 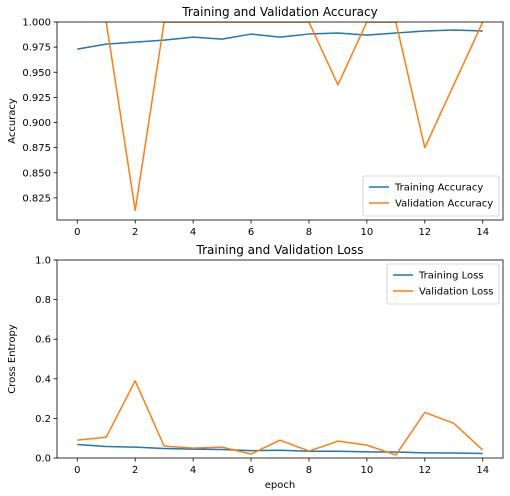 What do you see at coordinates (280, 485) in the screenshot?
I see `loss-x-axis-label: epoch` at bounding box center [280, 485].